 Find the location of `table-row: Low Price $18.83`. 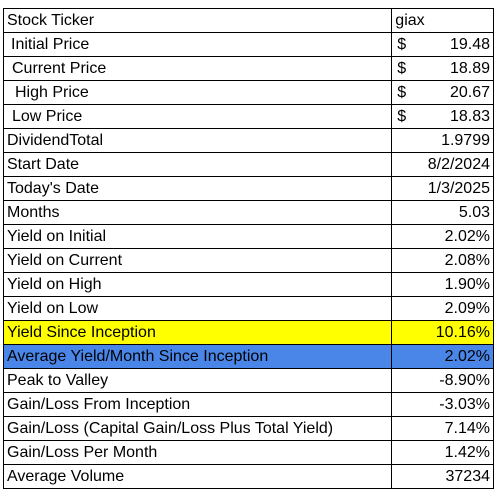

table-row: Low Price $18.83 is located at coordinates (248, 116).